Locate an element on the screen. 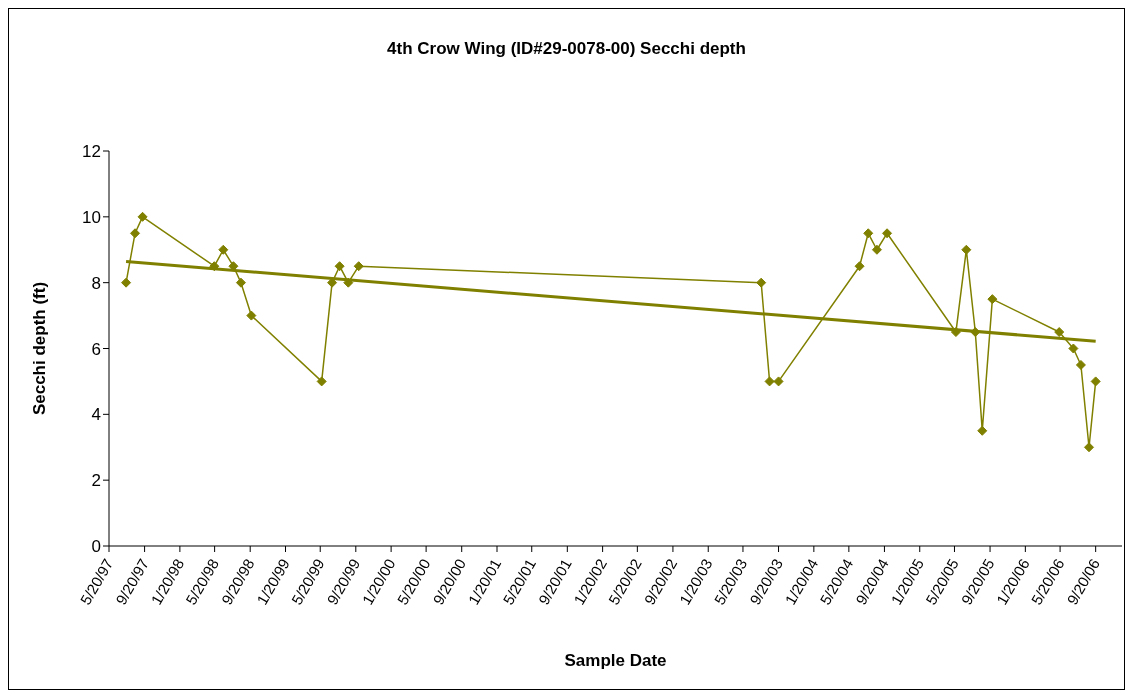 The width and height of the screenshot is (1133, 698). y-tick-label: 12 is located at coordinates (91, 152).